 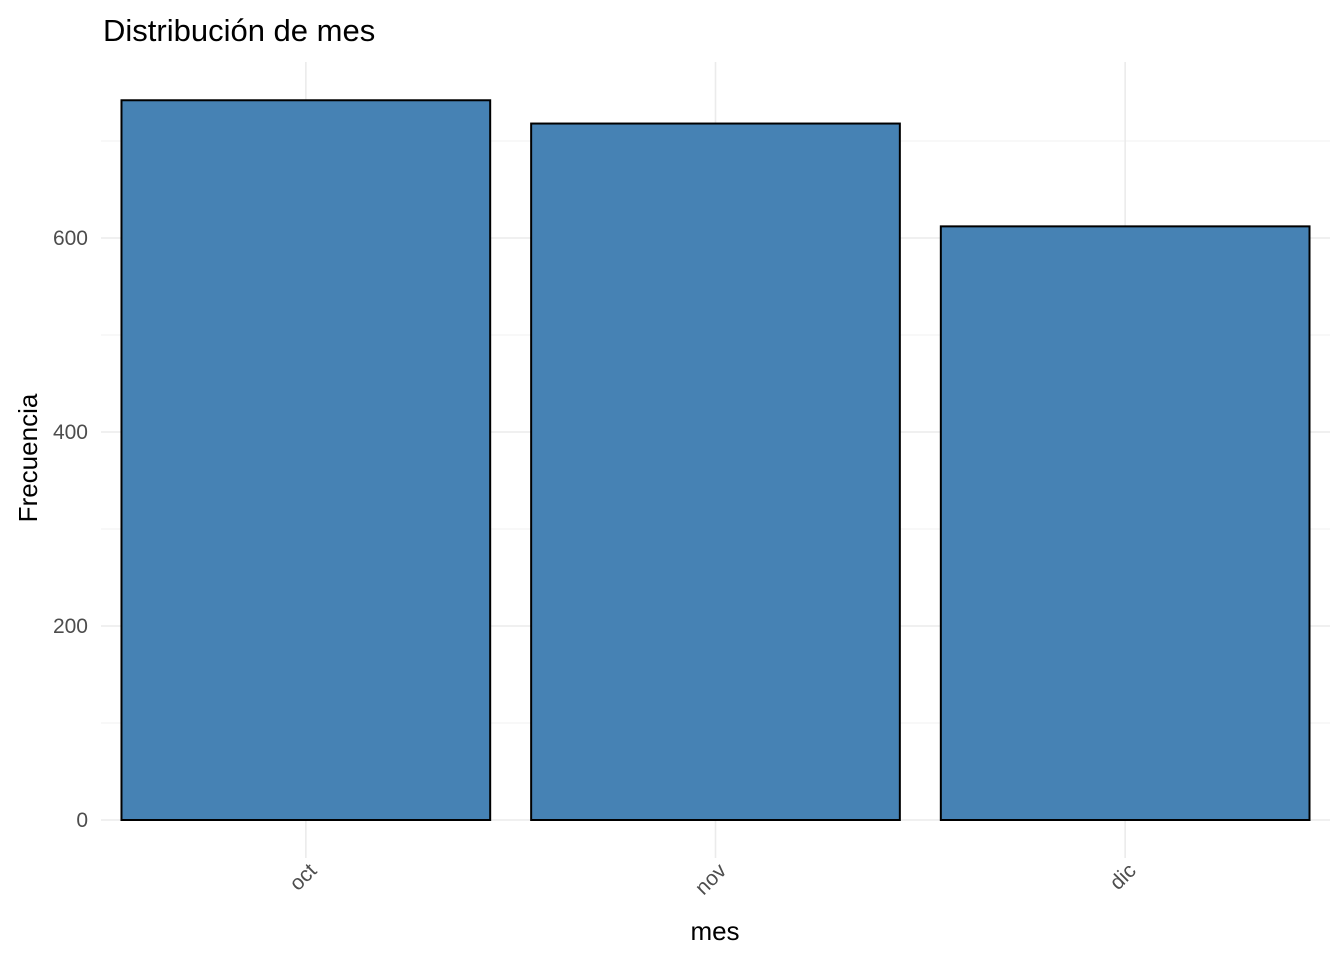 I want to click on x-axis-title: mes, so click(x=714, y=931).